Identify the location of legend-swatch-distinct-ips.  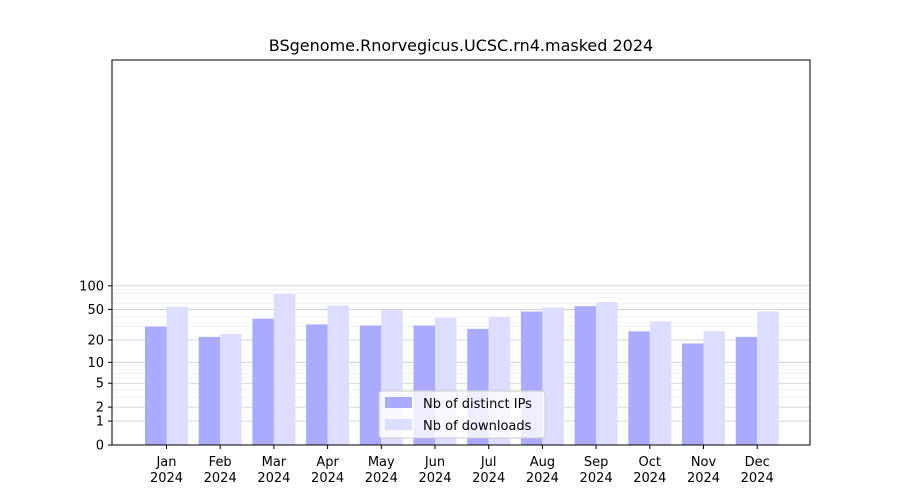
(398, 402).